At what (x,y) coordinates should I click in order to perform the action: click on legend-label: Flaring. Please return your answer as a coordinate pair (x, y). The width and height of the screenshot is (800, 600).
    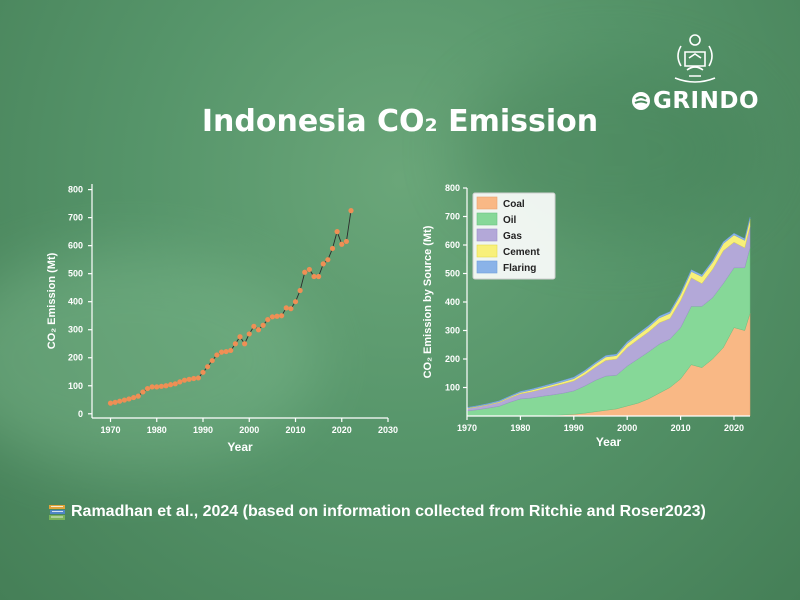
    Looking at the image, I should click on (519, 268).